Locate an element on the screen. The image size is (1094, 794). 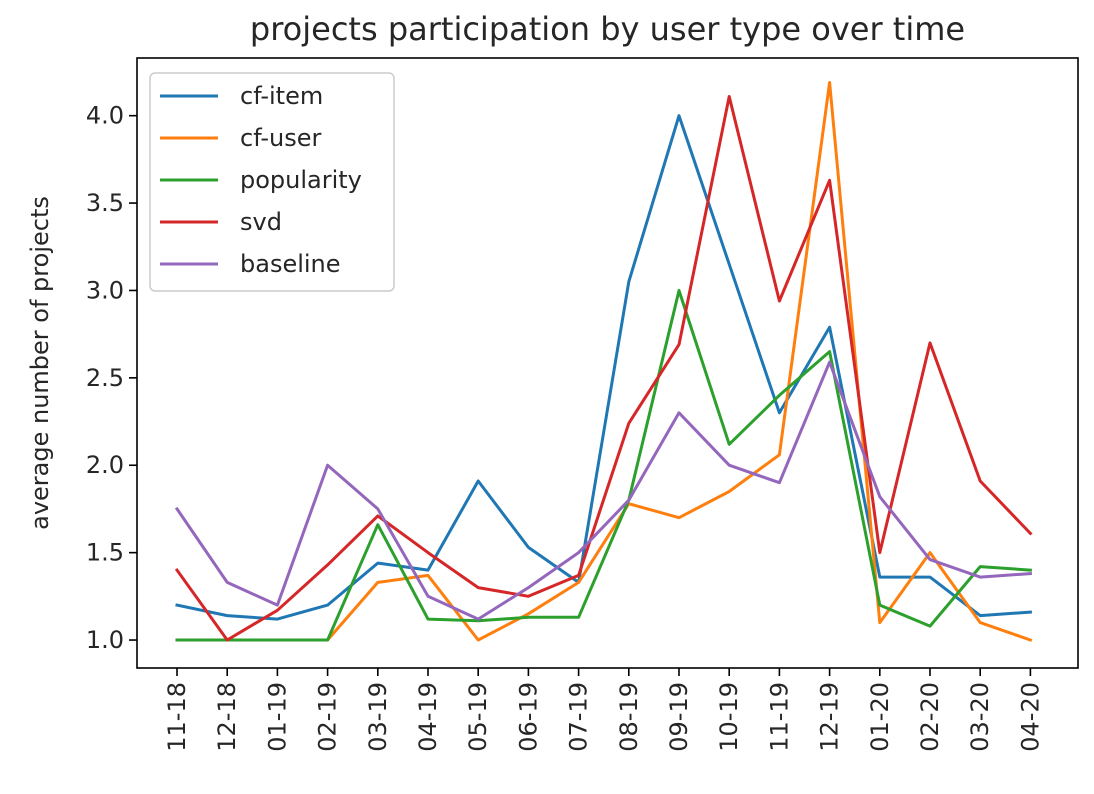
x-tick-label: 03-20 is located at coordinates (980, 717).